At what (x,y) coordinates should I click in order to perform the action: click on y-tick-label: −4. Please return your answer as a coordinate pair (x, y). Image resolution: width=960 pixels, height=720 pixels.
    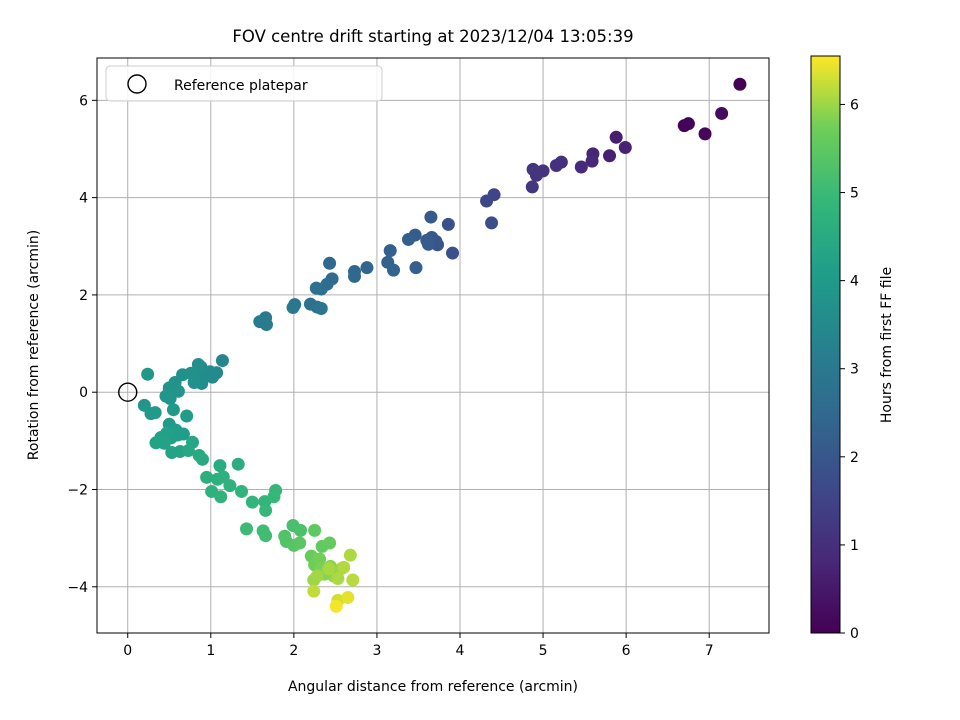
    Looking at the image, I should click on (77, 588).